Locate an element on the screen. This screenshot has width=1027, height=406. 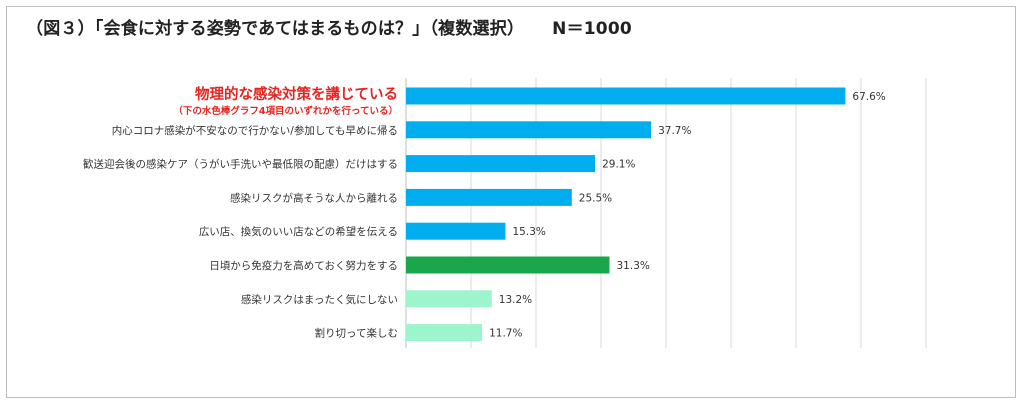
category-label-5: 広い店、換気のいい店などの希望を伝える is located at coordinates (298, 231).